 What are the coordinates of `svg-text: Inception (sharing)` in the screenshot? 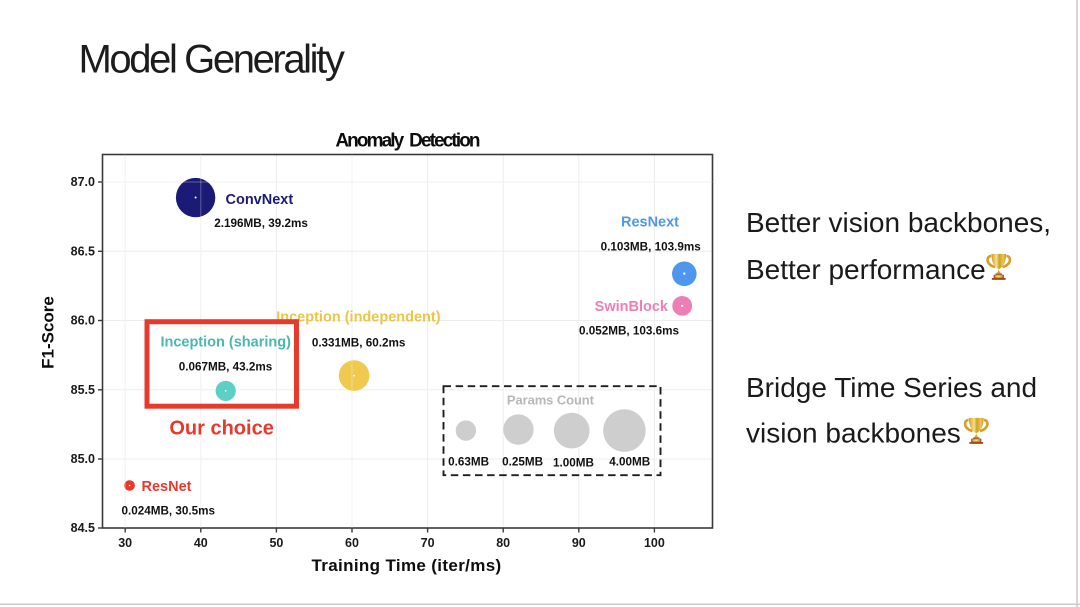 It's located at (225, 343).